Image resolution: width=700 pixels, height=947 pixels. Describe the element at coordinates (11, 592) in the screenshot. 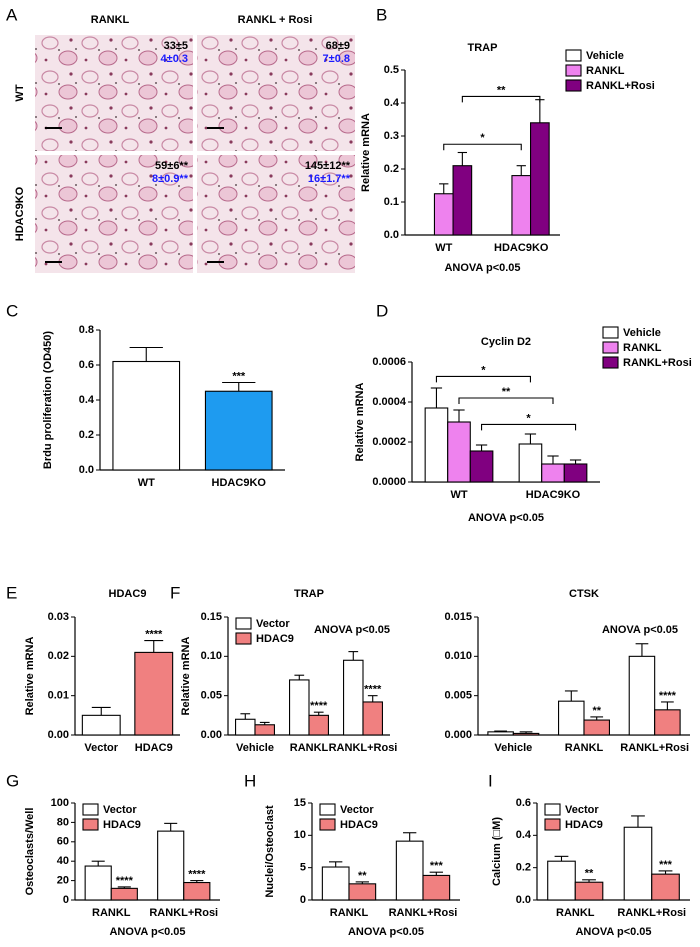

I see `panel-letter: E` at that location.